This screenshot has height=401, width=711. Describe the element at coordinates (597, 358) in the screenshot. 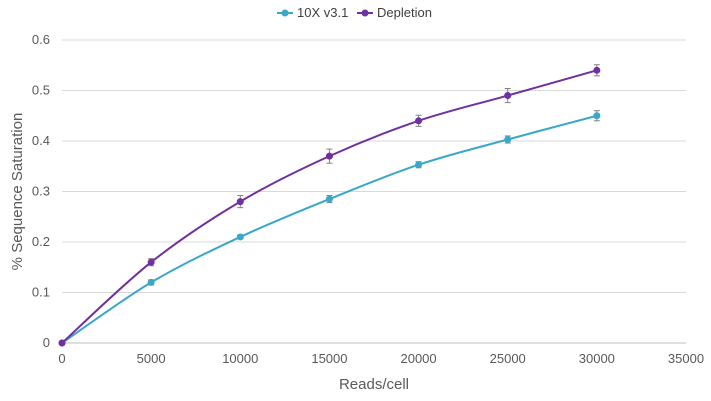

I see `x-tick-label: 30000` at that location.